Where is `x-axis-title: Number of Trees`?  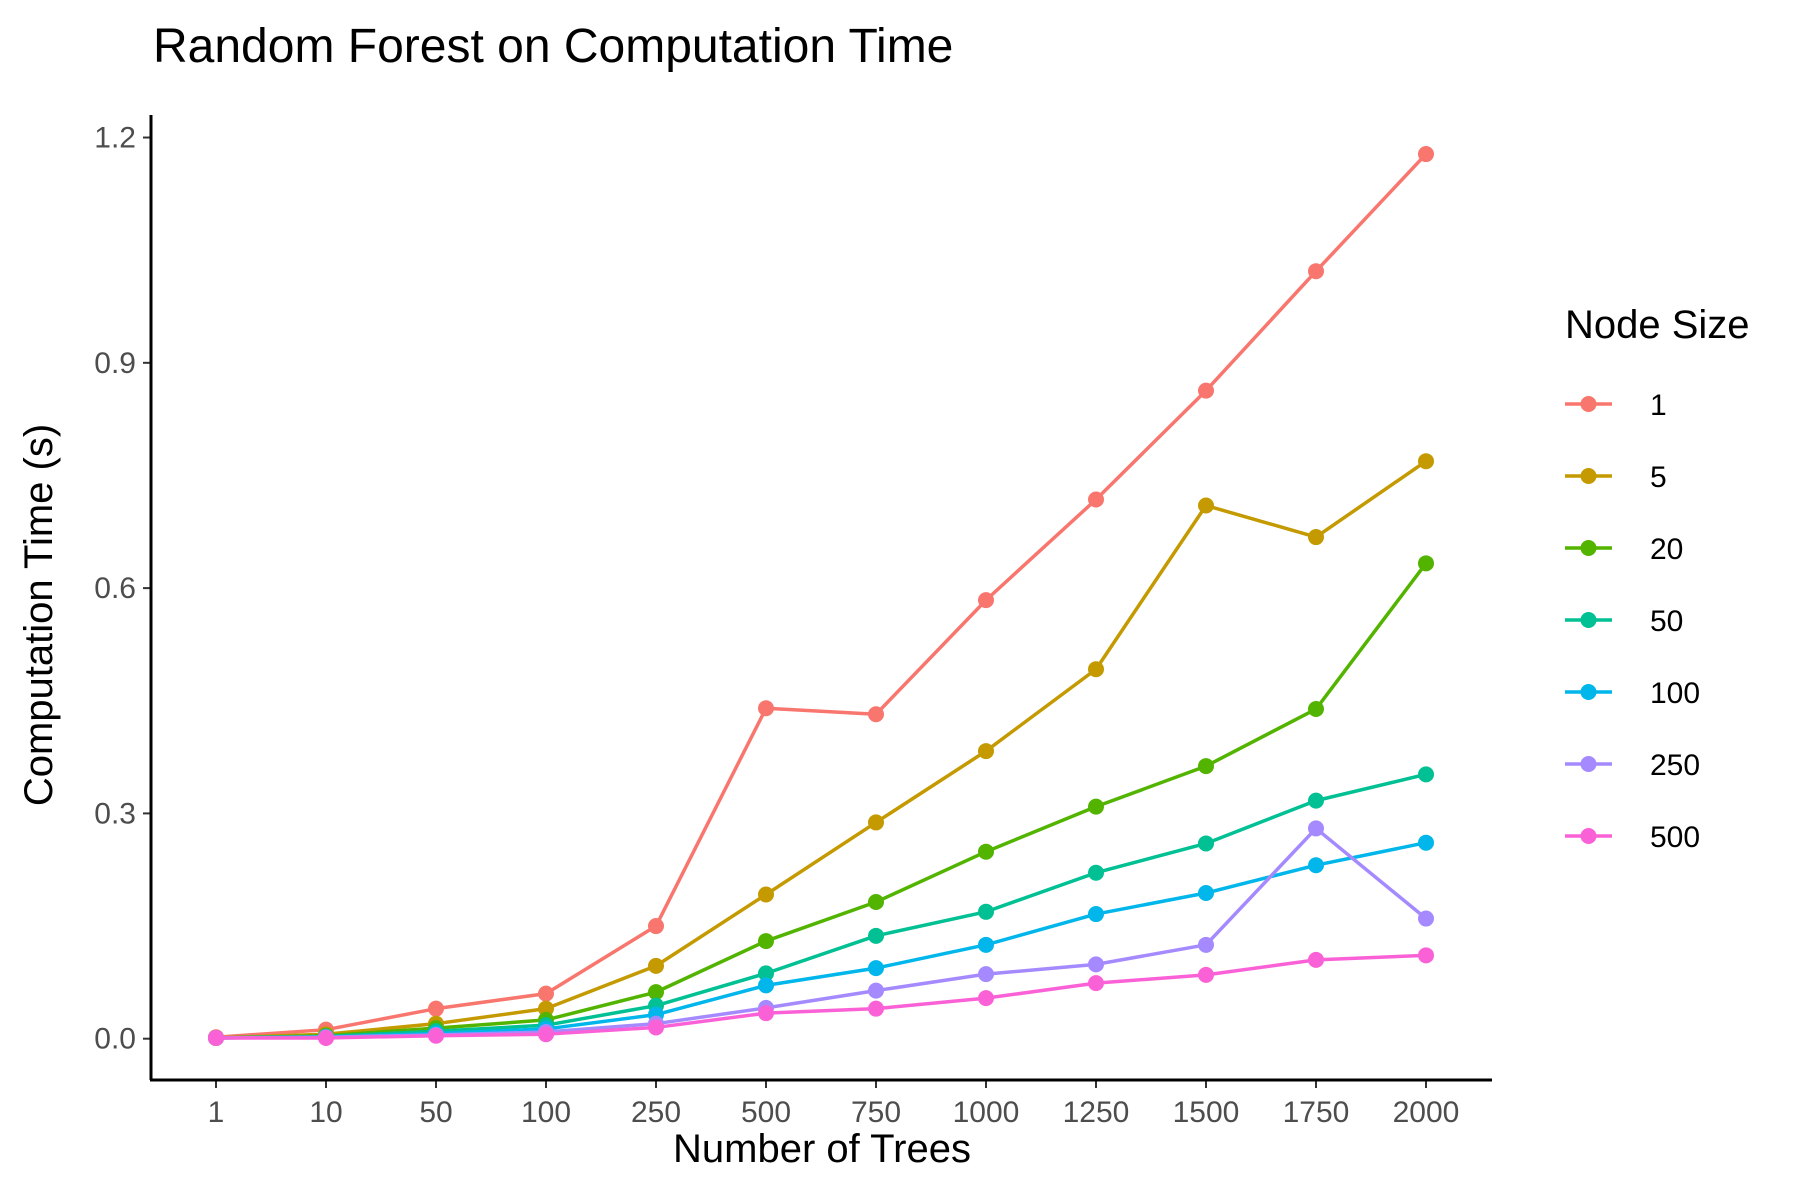 x-axis-title: Number of Trees is located at coordinates (822, 1149).